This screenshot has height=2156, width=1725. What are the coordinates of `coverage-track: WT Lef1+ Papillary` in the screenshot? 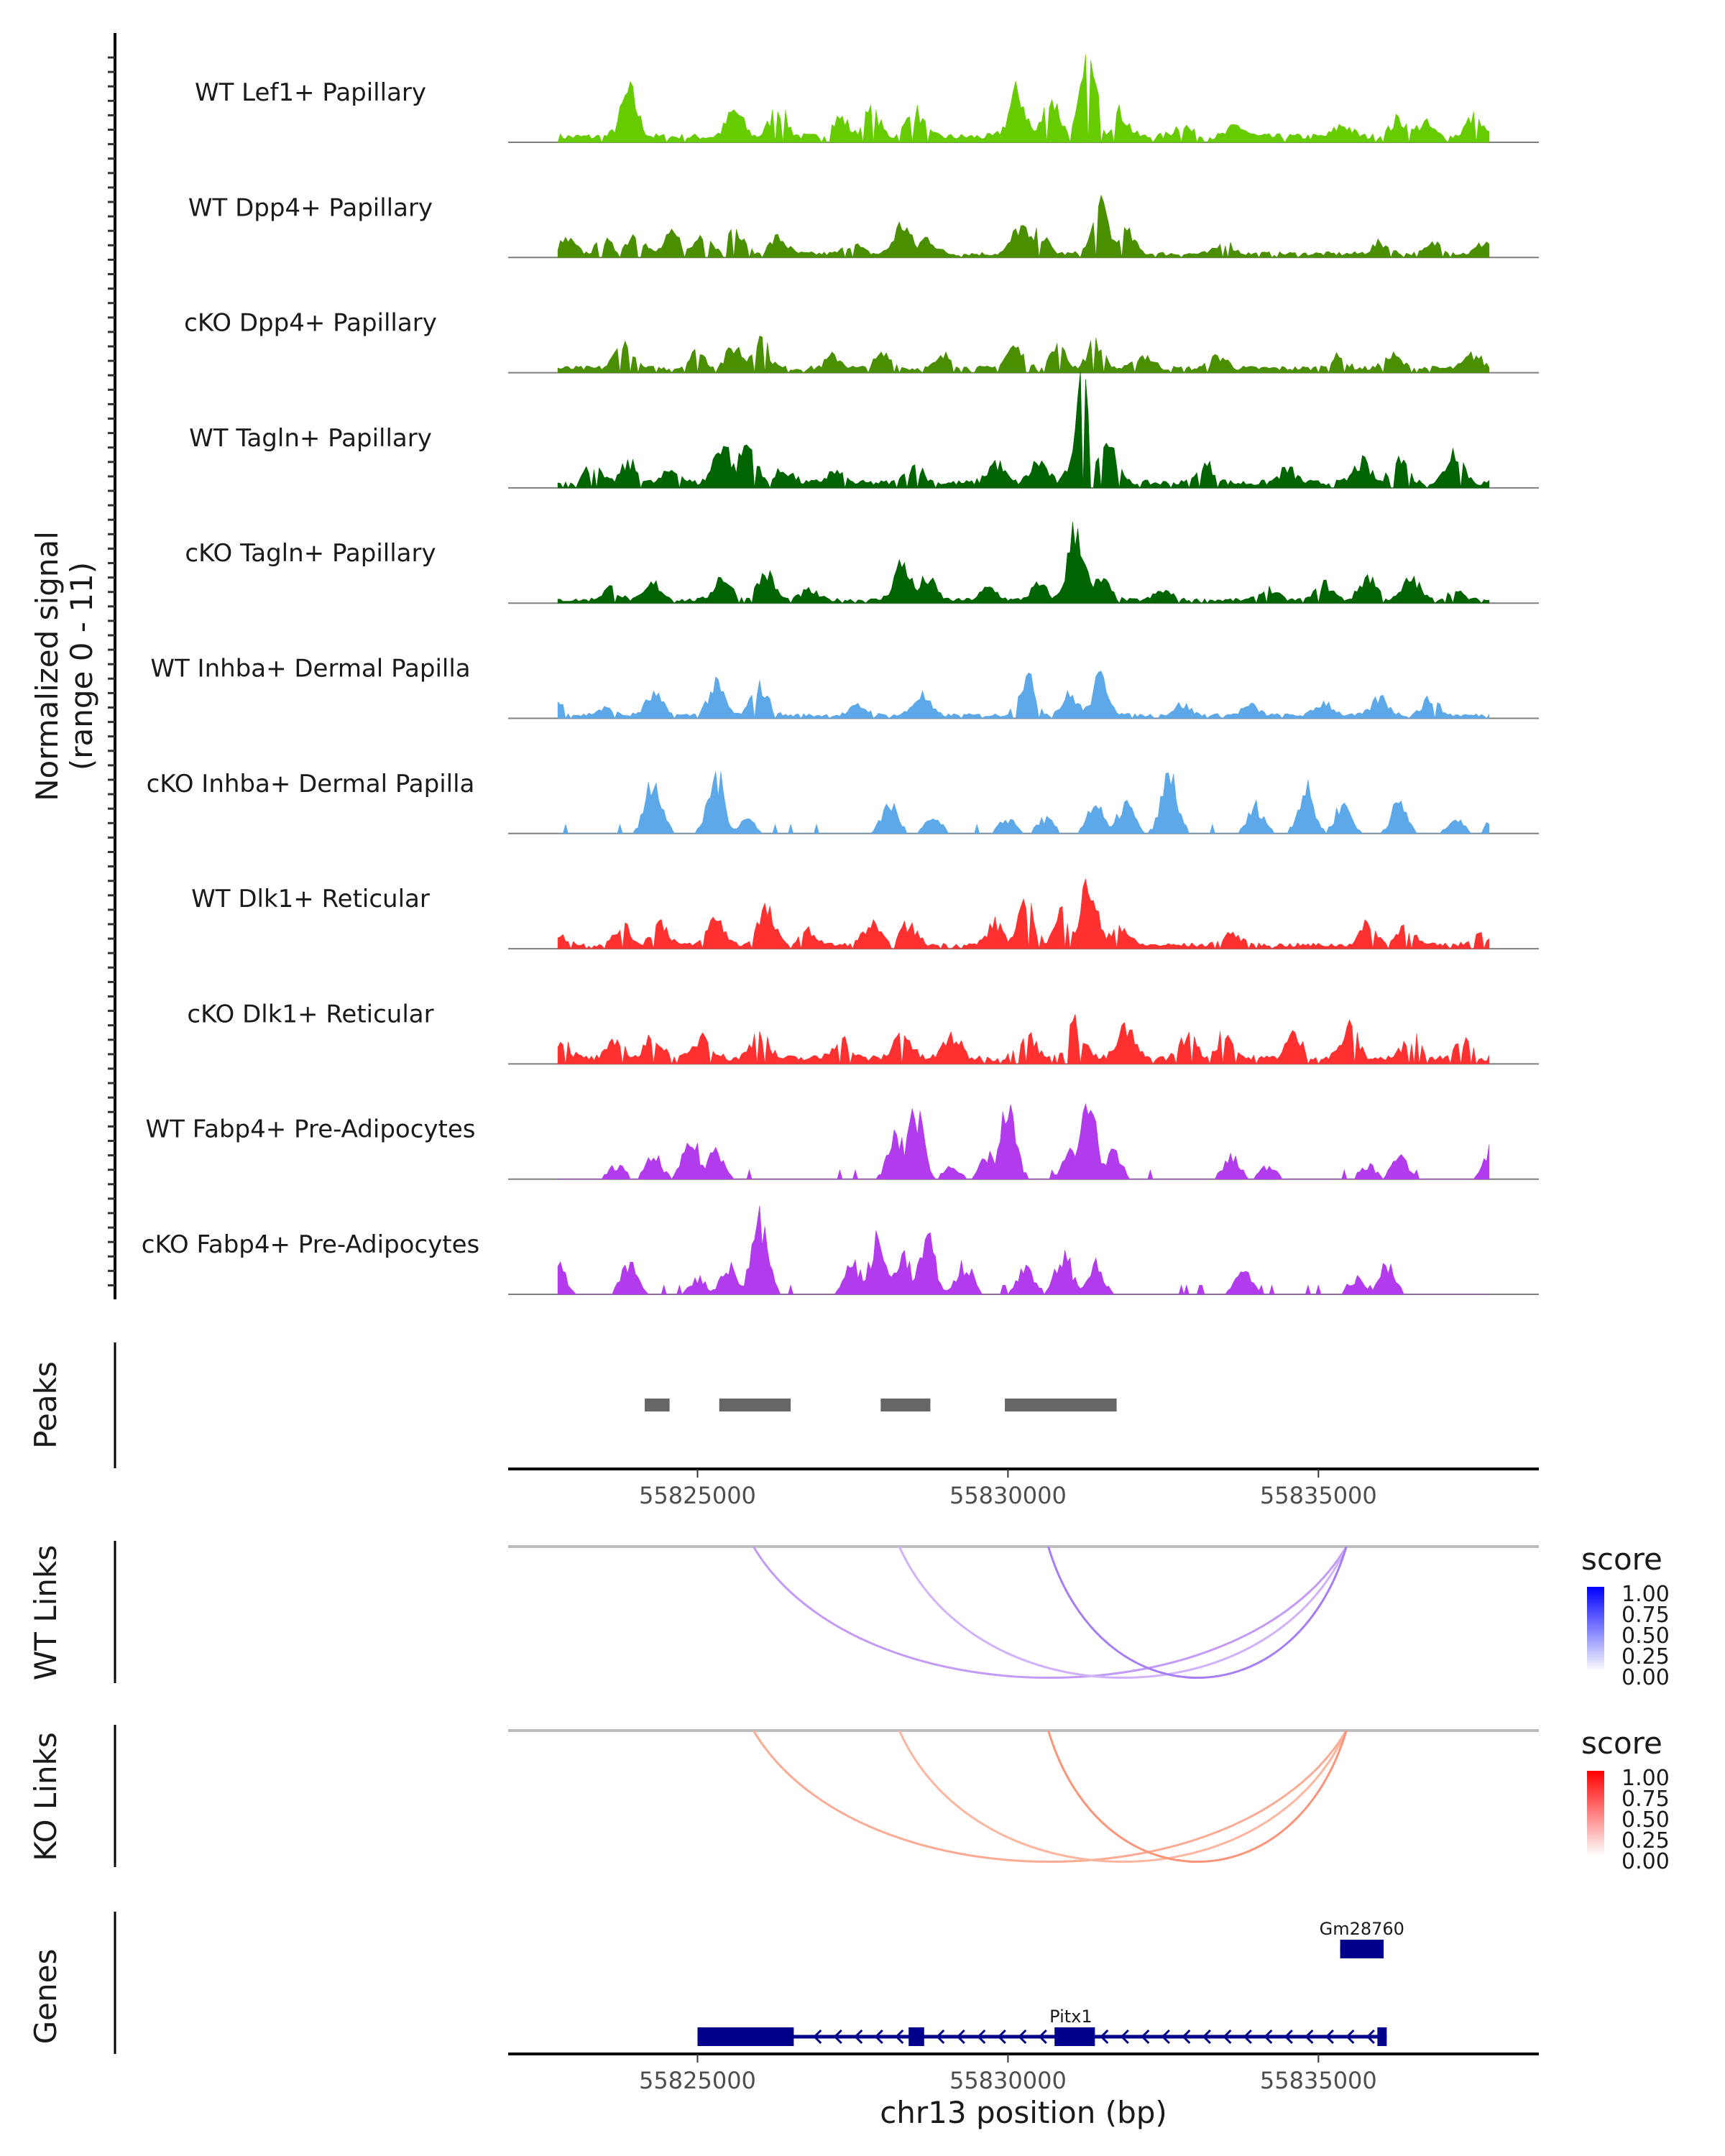 It's located at (867, 99).